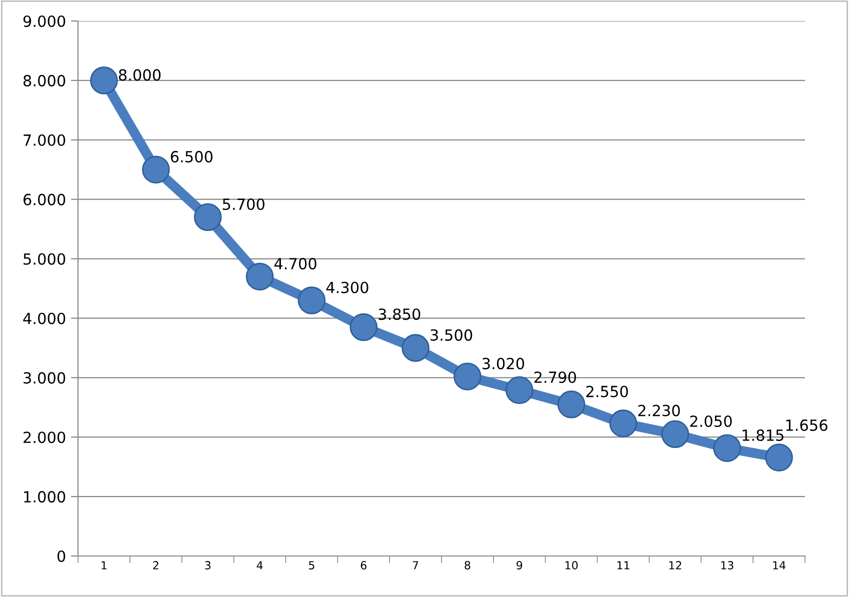 This screenshot has width=849, height=597. What do you see at coordinates (519, 565) in the screenshot?
I see `x-tick-label: 9` at bounding box center [519, 565].